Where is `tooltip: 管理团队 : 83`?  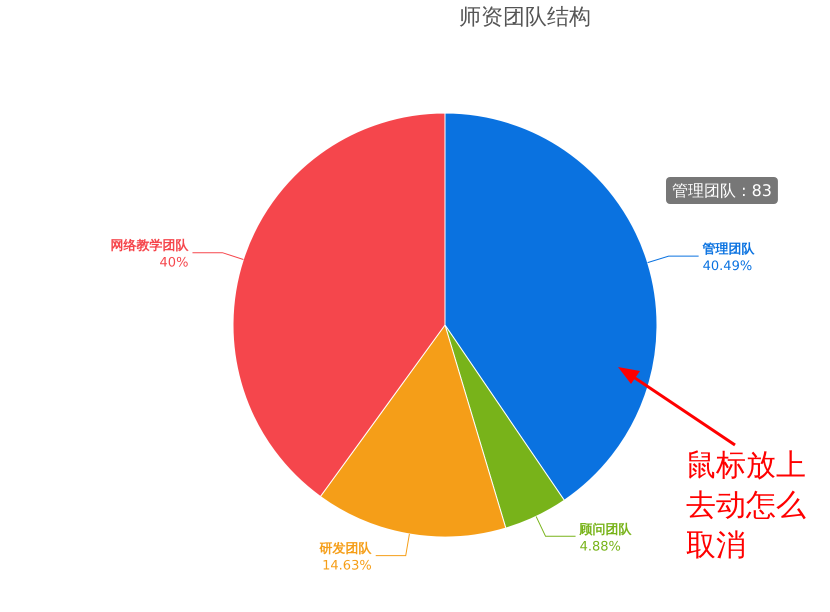 tooltip: 管理团队 : 83 is located at coordinates (722, 190).